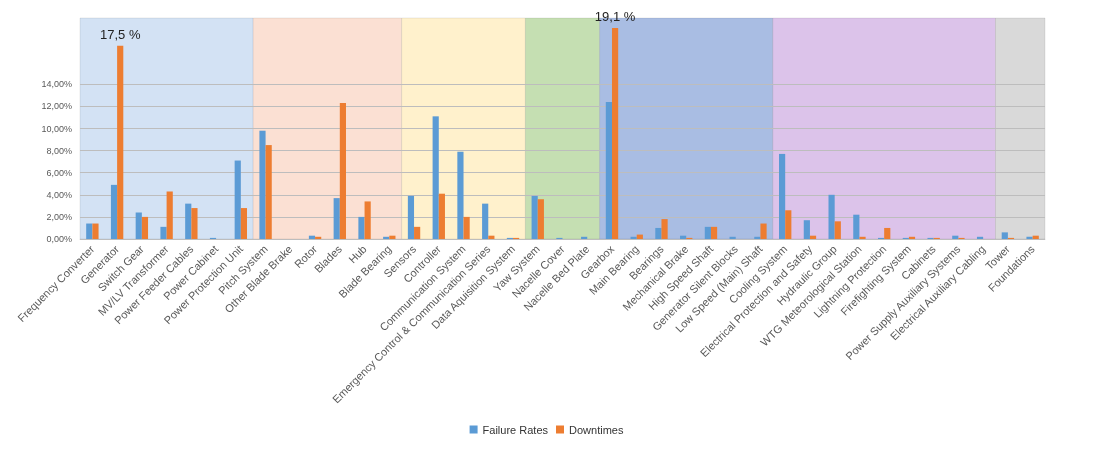  I want to click on data-label: 19,1 %, so click(615, 16).